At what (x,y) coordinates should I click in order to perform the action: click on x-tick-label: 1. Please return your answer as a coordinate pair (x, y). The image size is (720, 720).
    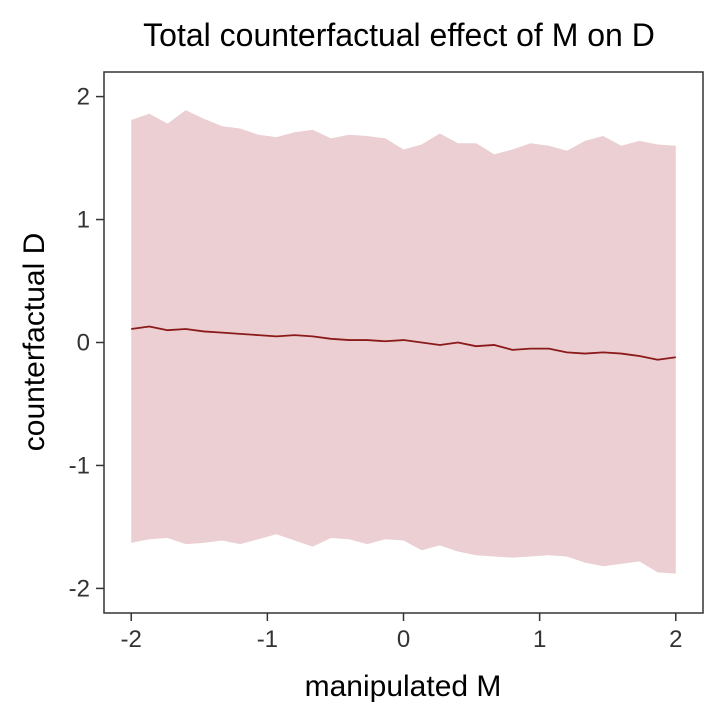
    Looking at the image, I should click on (539, 639).